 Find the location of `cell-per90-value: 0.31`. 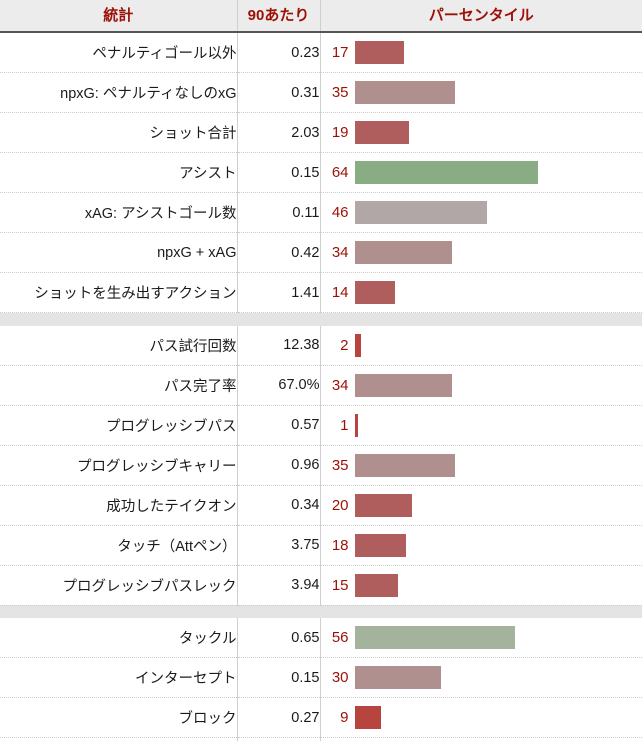

cell-per90-value: 0.31 is located at coordinates (279, 92).